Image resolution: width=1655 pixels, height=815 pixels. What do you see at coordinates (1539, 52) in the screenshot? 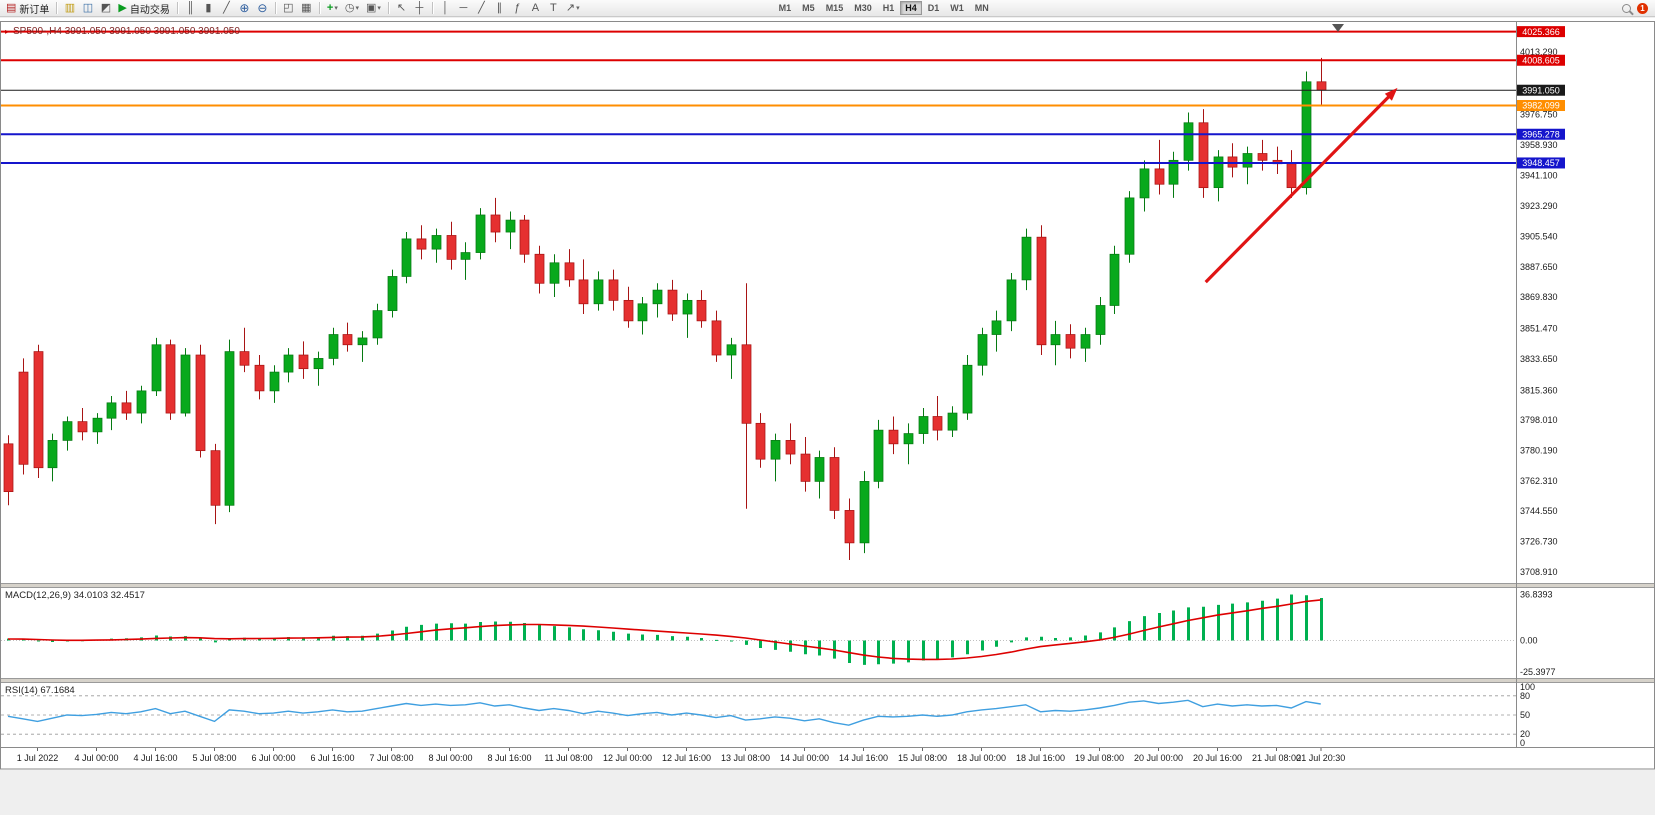
I see `svg-text: 4013.290` at bounding box center [1539, 52].